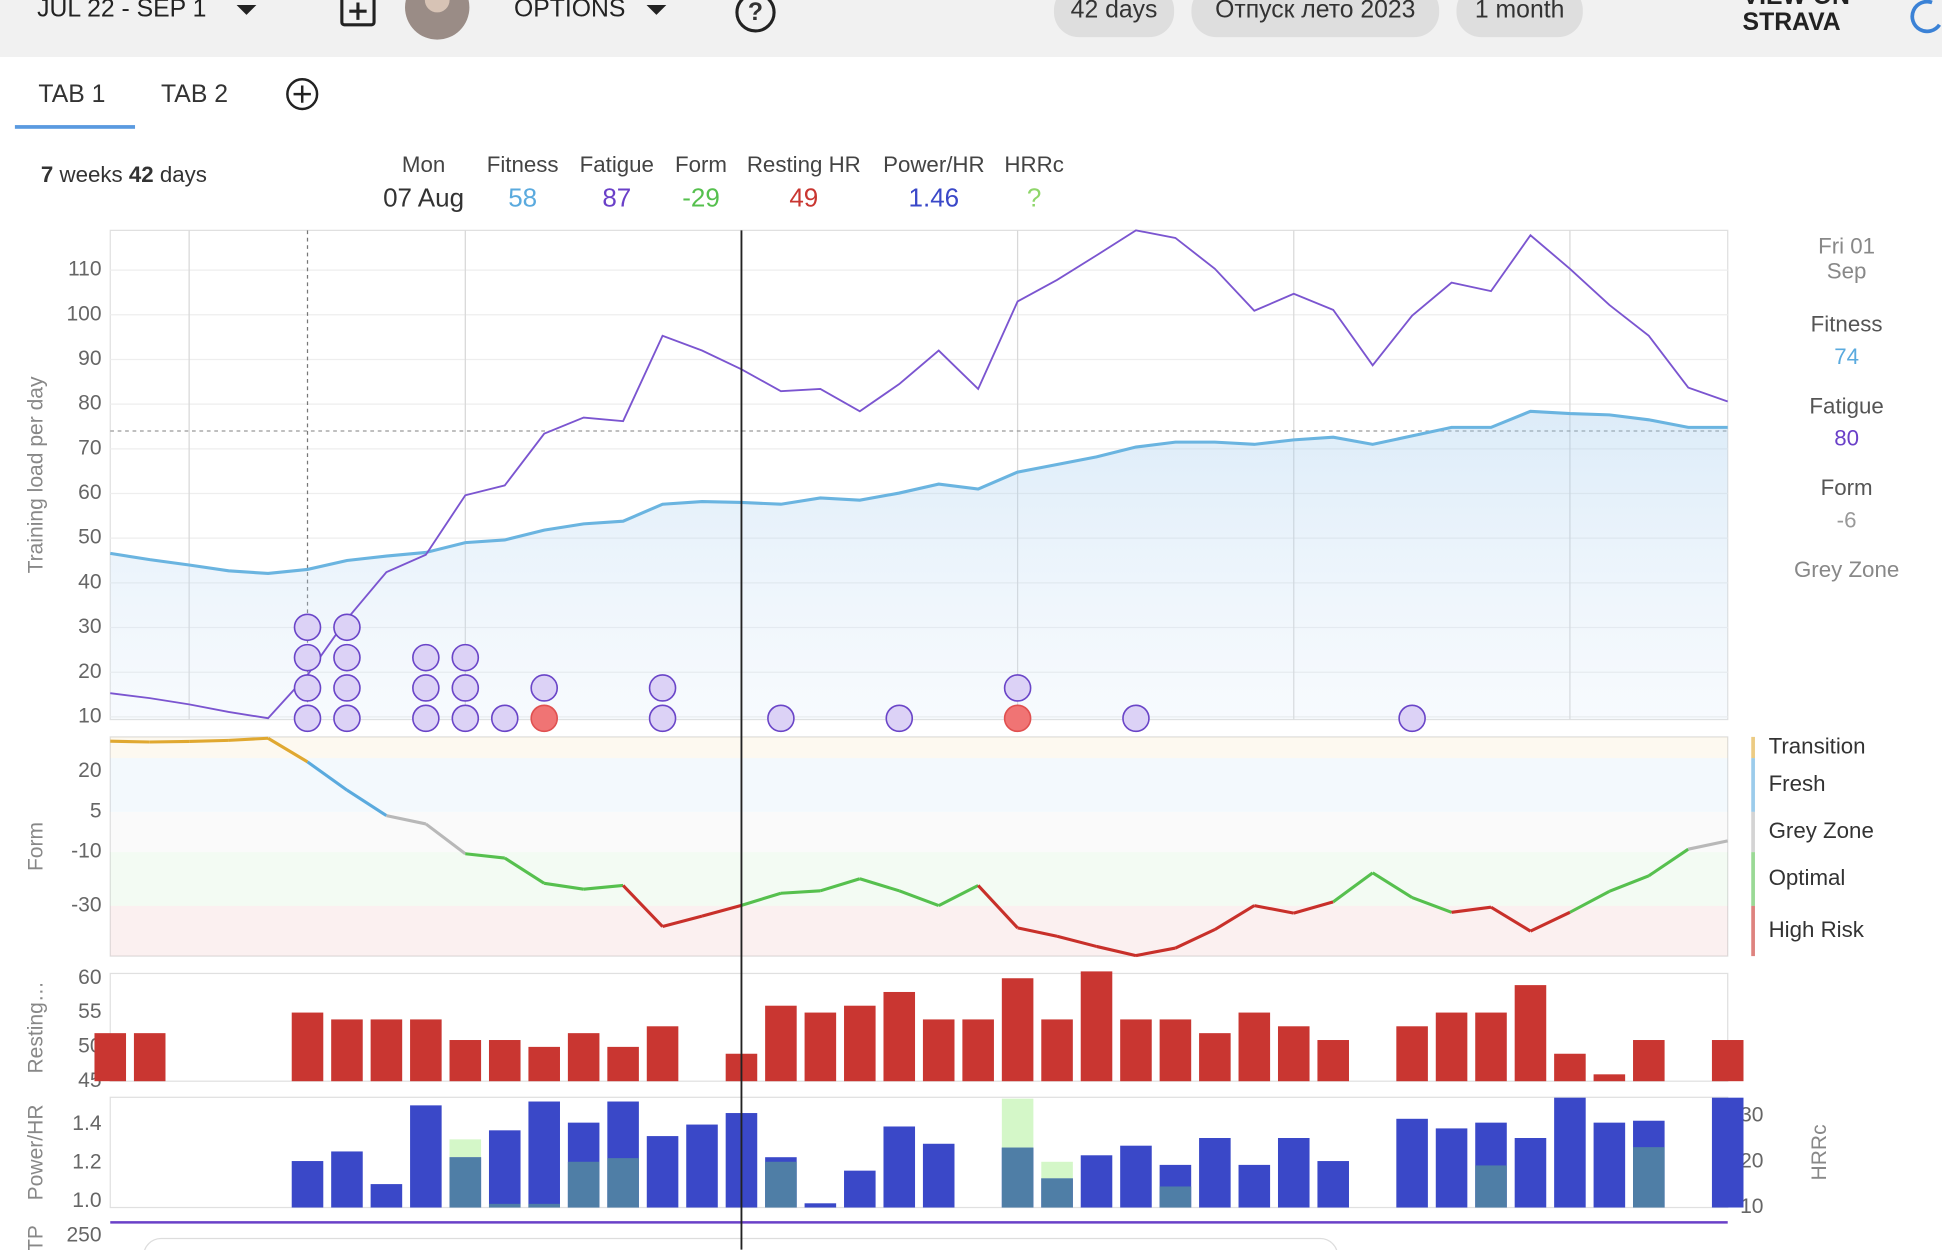  I want to click on summary-value: ?, so click(1034, 197).